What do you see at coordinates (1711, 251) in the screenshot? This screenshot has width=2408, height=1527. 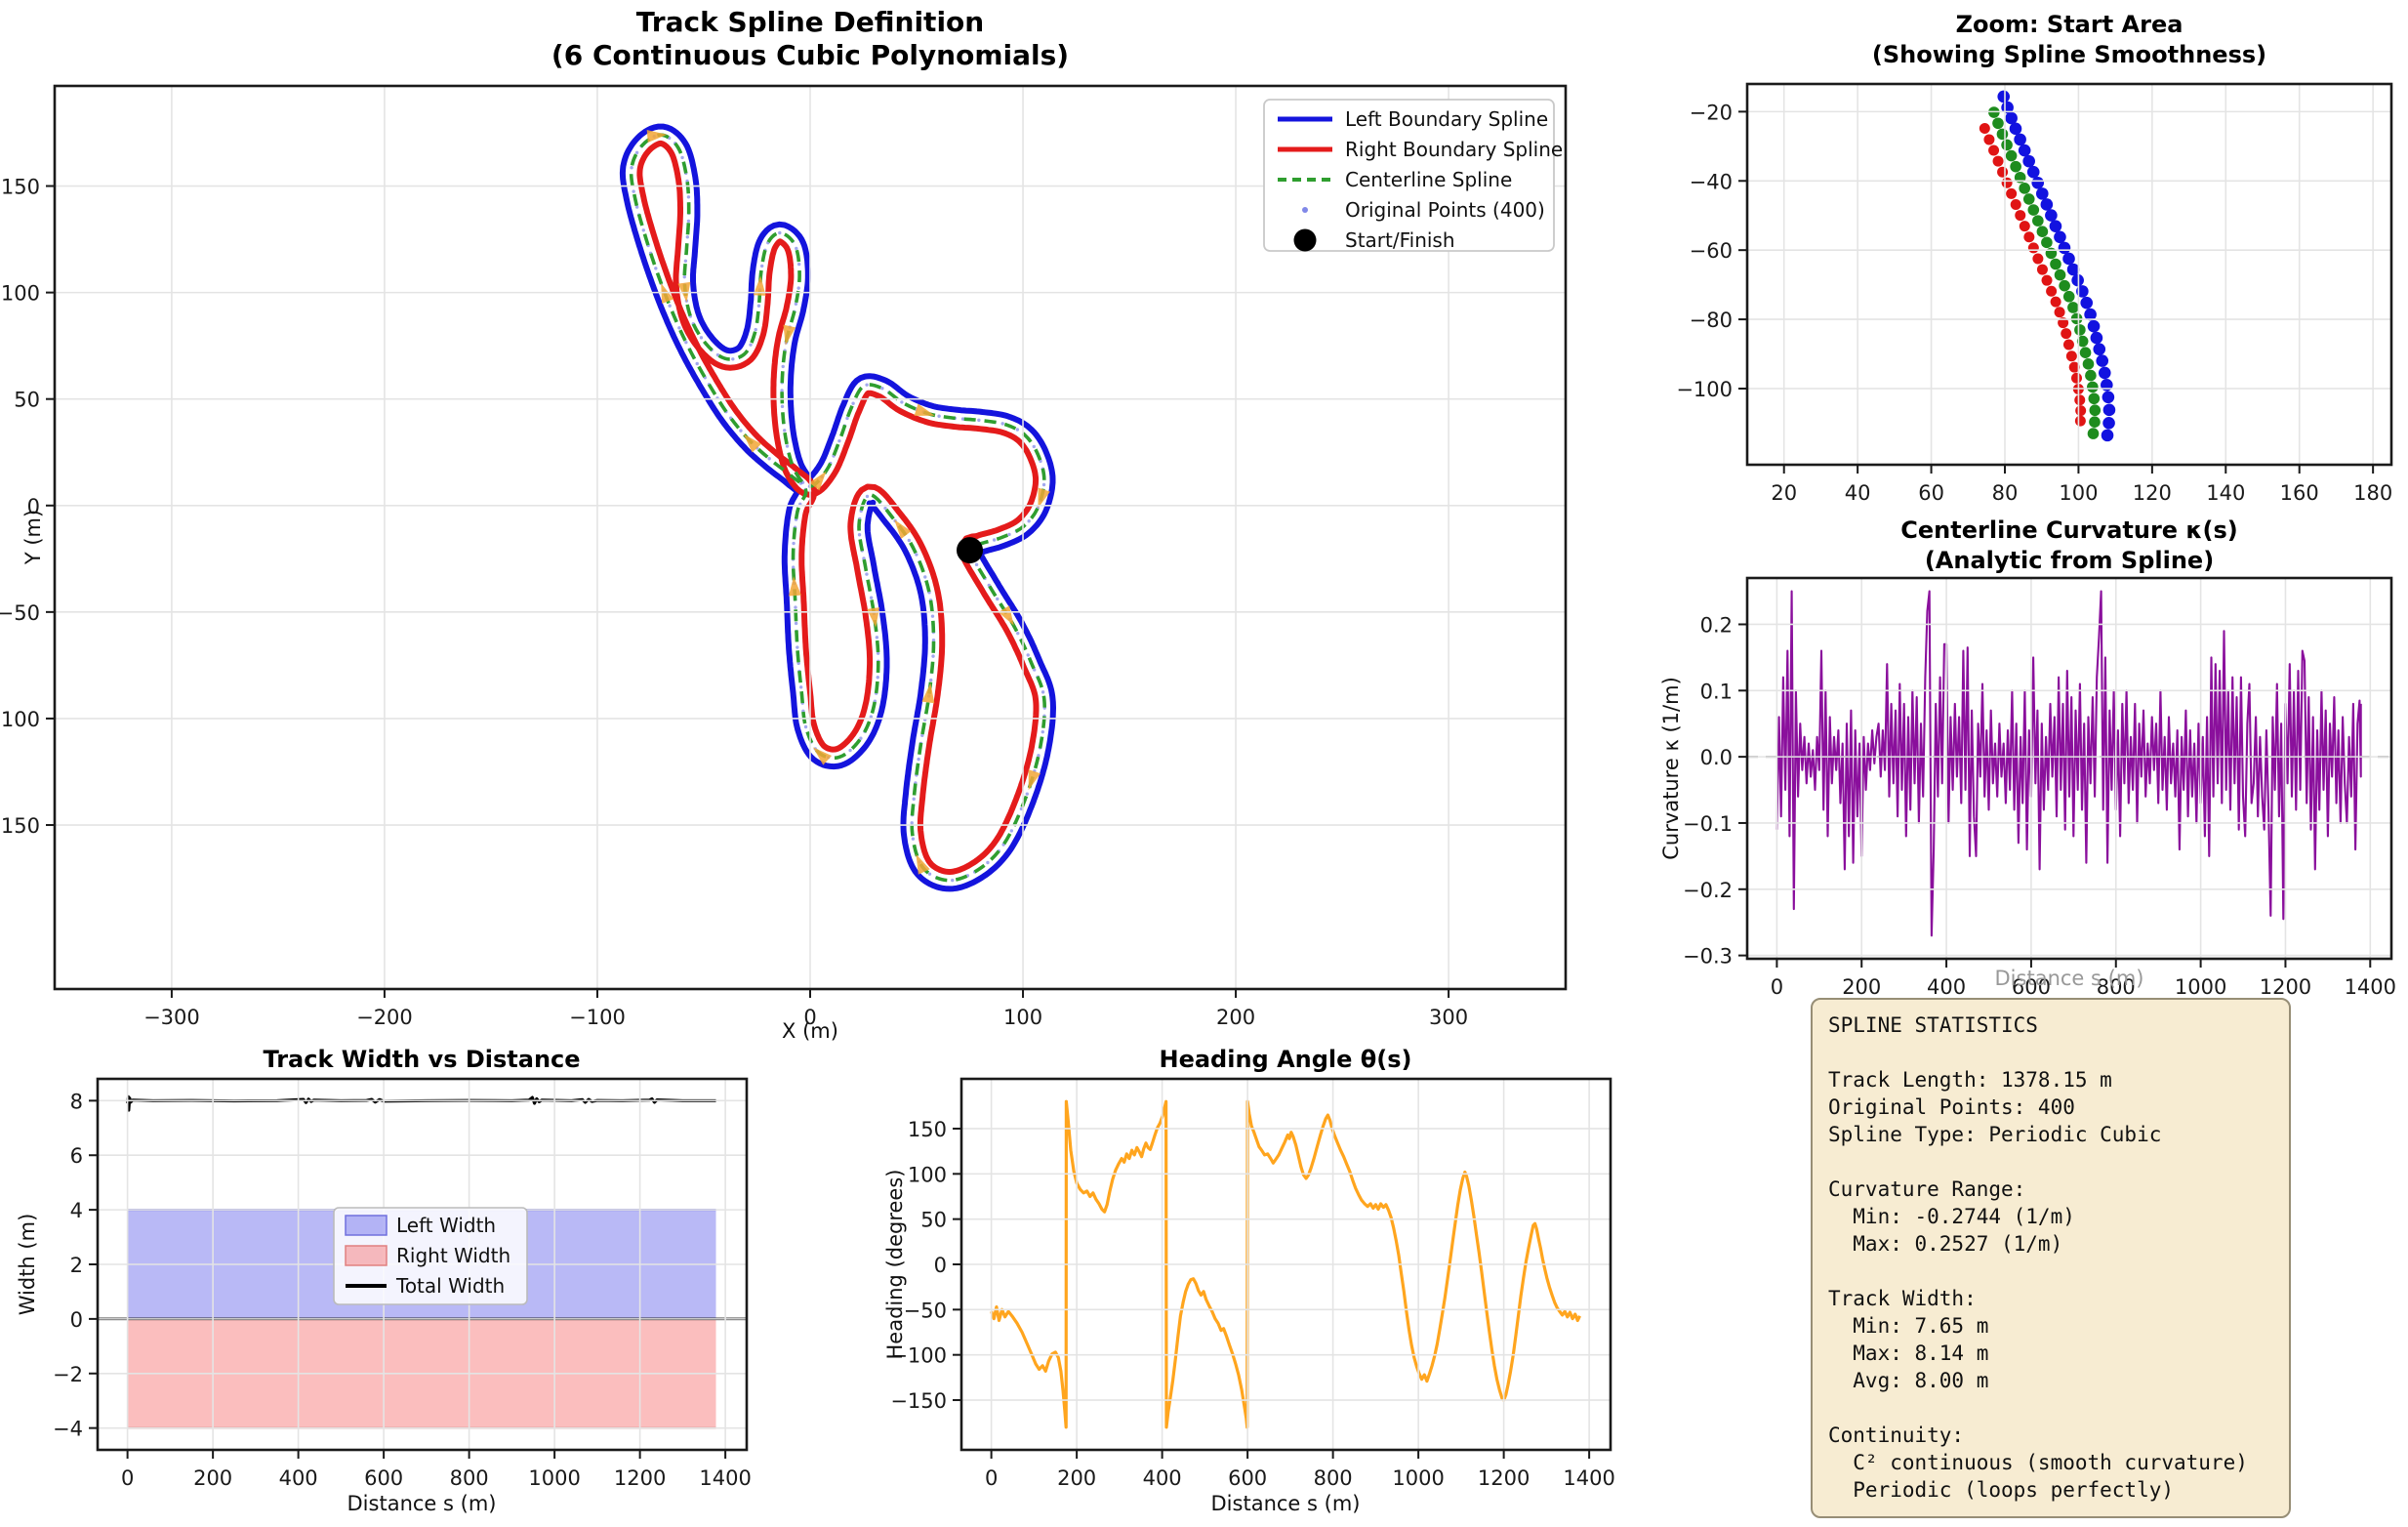 I see `svg-text: −60` at bounding box center [1711, 251].